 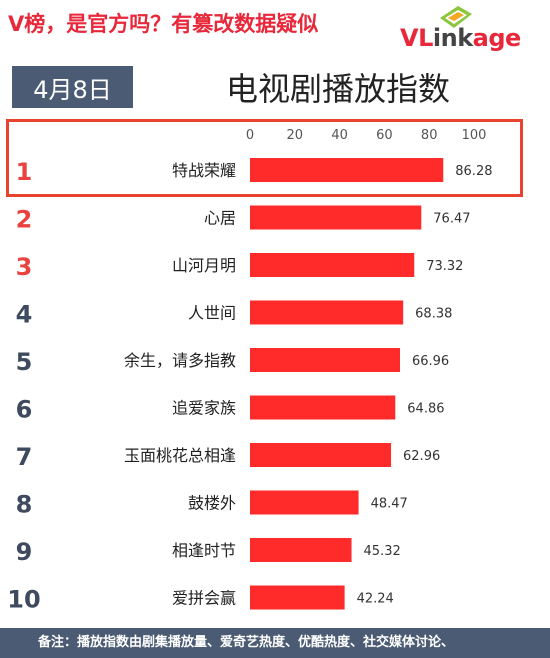 What do you see at coordinates (451, 219) in the screenshot?
I see `value-label: 76.47` at bounding box center [451, 219].